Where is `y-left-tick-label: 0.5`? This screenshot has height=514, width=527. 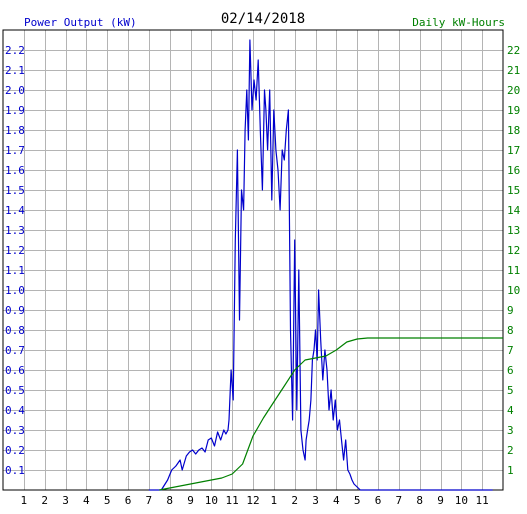 y-left-tick-label: 0.5 is located at coordinates (15, 390).